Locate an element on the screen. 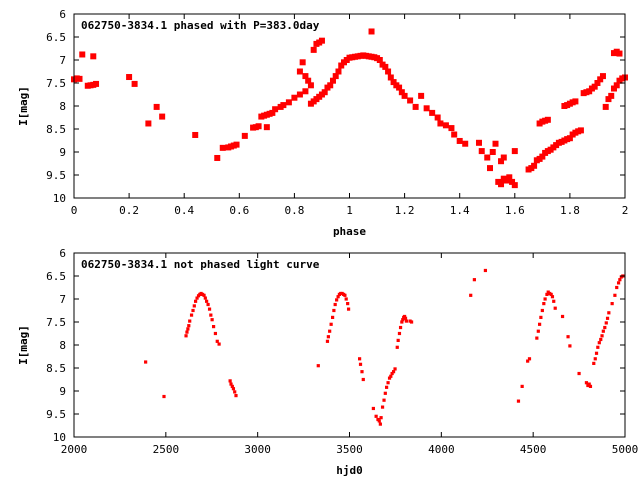  phased-xtick-label: 0.6 is located at coordinates (239, 210).